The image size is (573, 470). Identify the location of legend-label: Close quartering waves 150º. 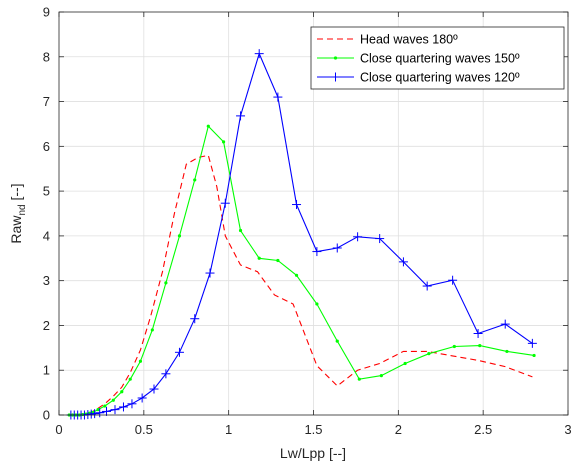
(440, 59).